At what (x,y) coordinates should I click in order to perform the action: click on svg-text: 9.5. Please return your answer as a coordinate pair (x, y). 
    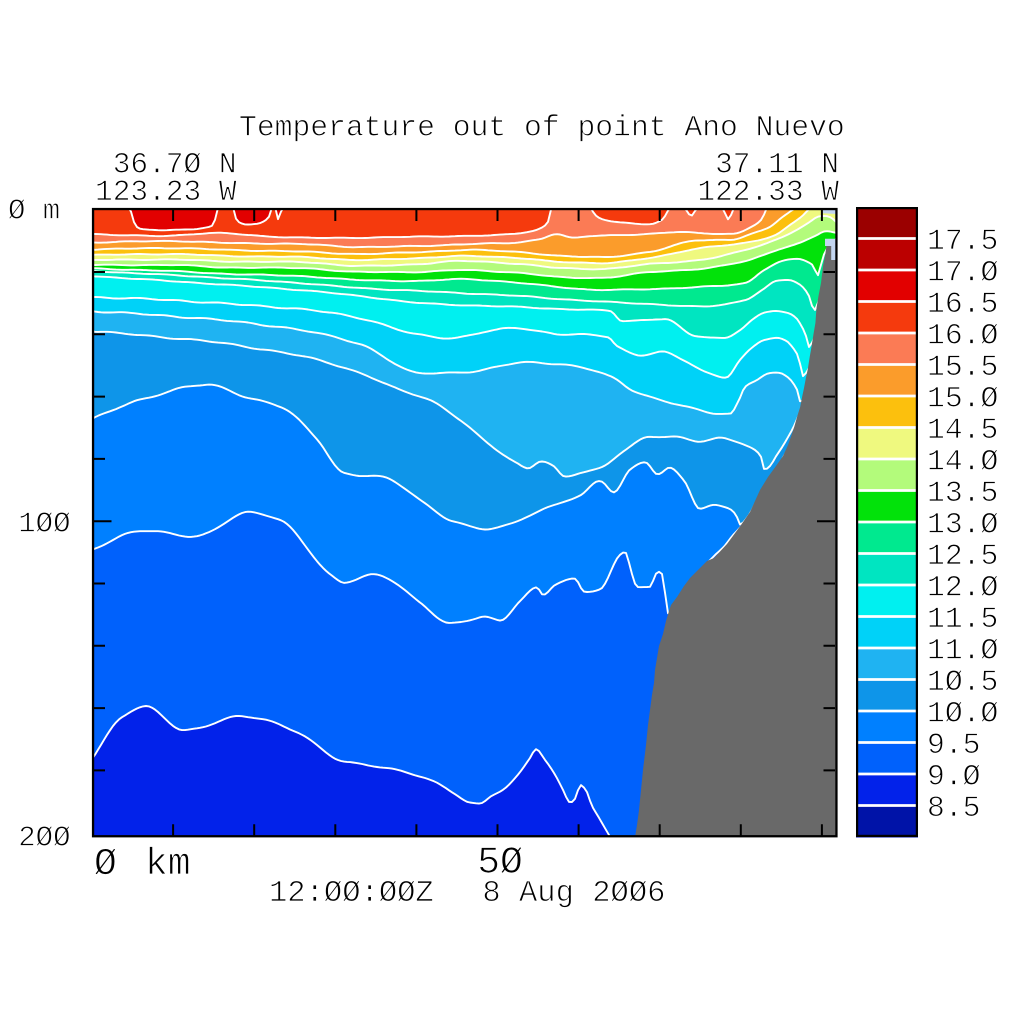
    Looking at the image, I should click on (953, 745).